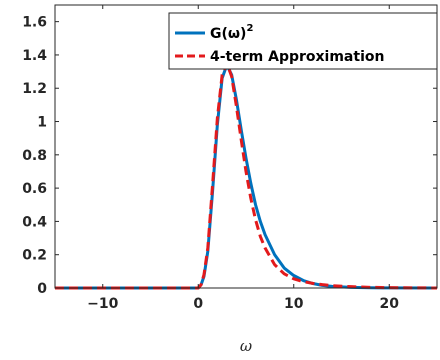  Describe the element at coordinates (34, 89) in the screenshot. I see `y-tick-label: 1.2` at that location.